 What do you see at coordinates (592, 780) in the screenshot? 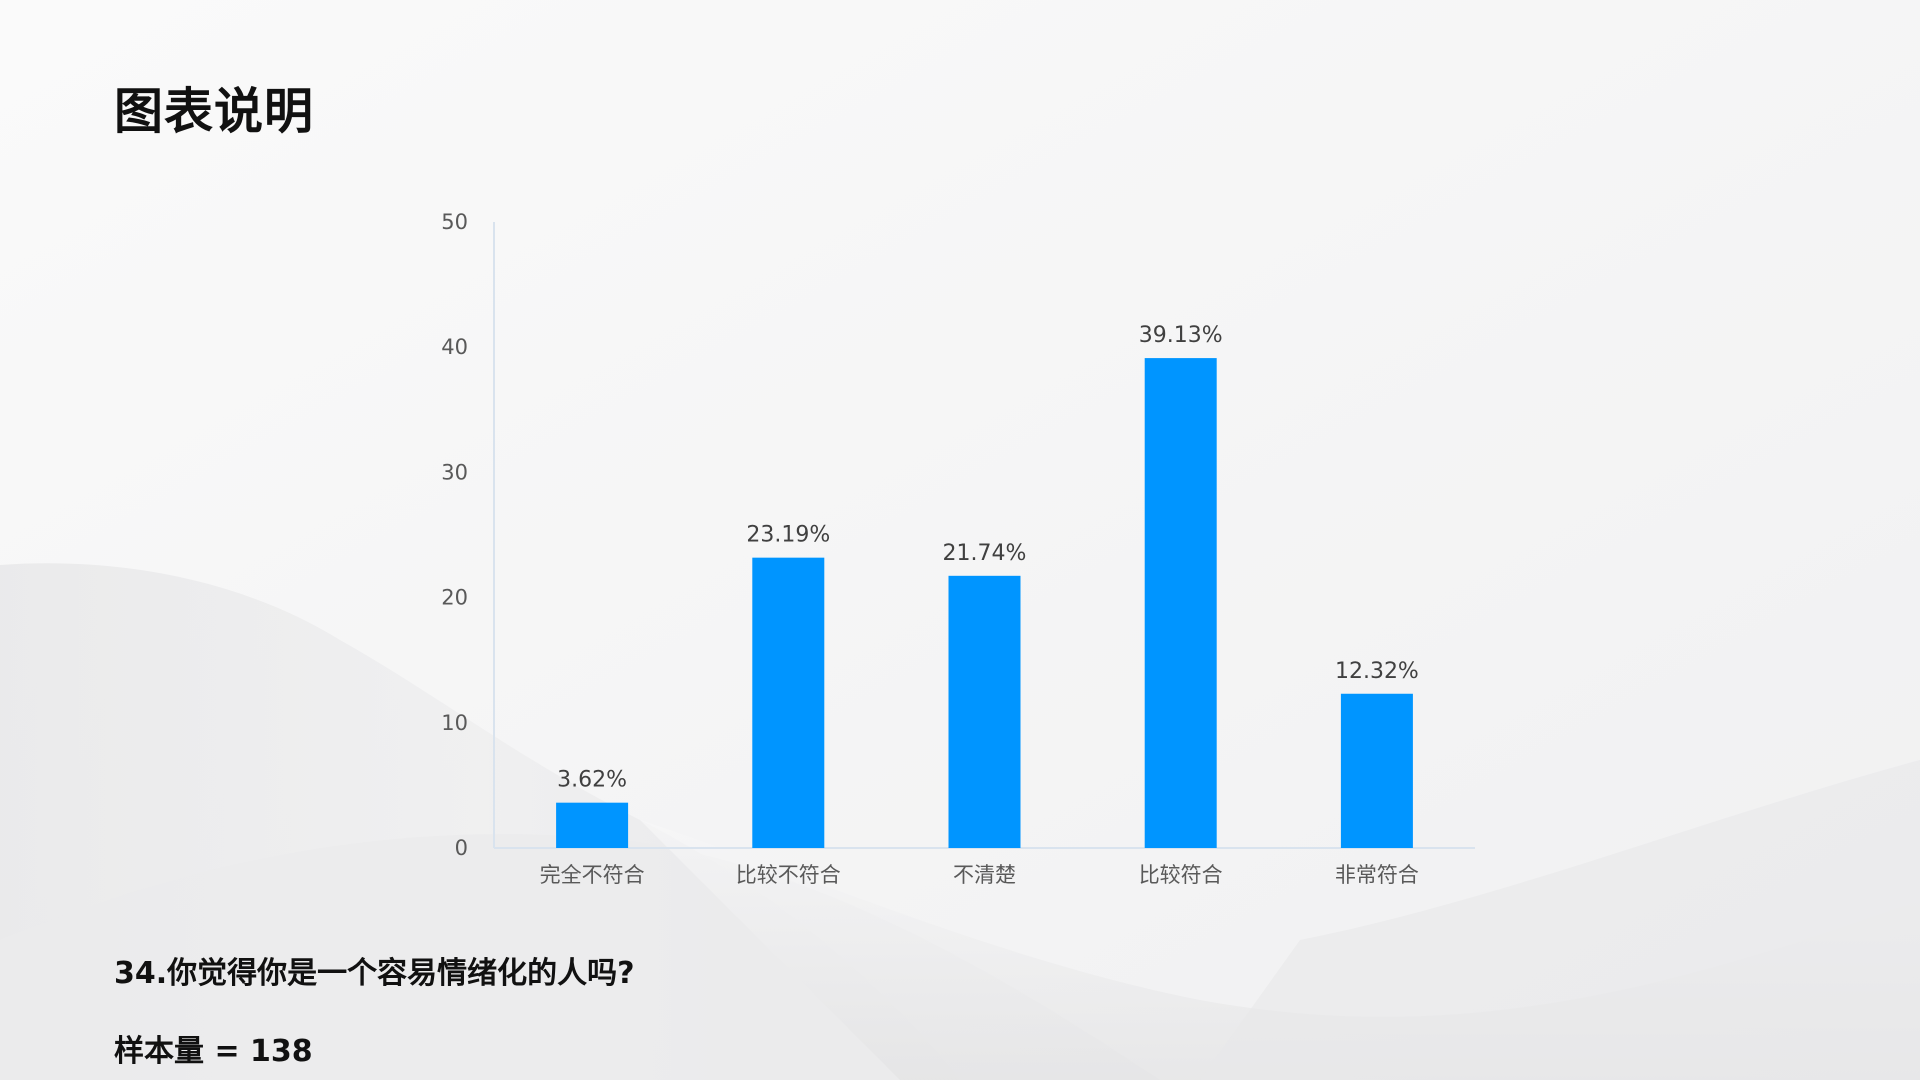
I see `data-label: 3.62%` at bounding box center [592, 780].